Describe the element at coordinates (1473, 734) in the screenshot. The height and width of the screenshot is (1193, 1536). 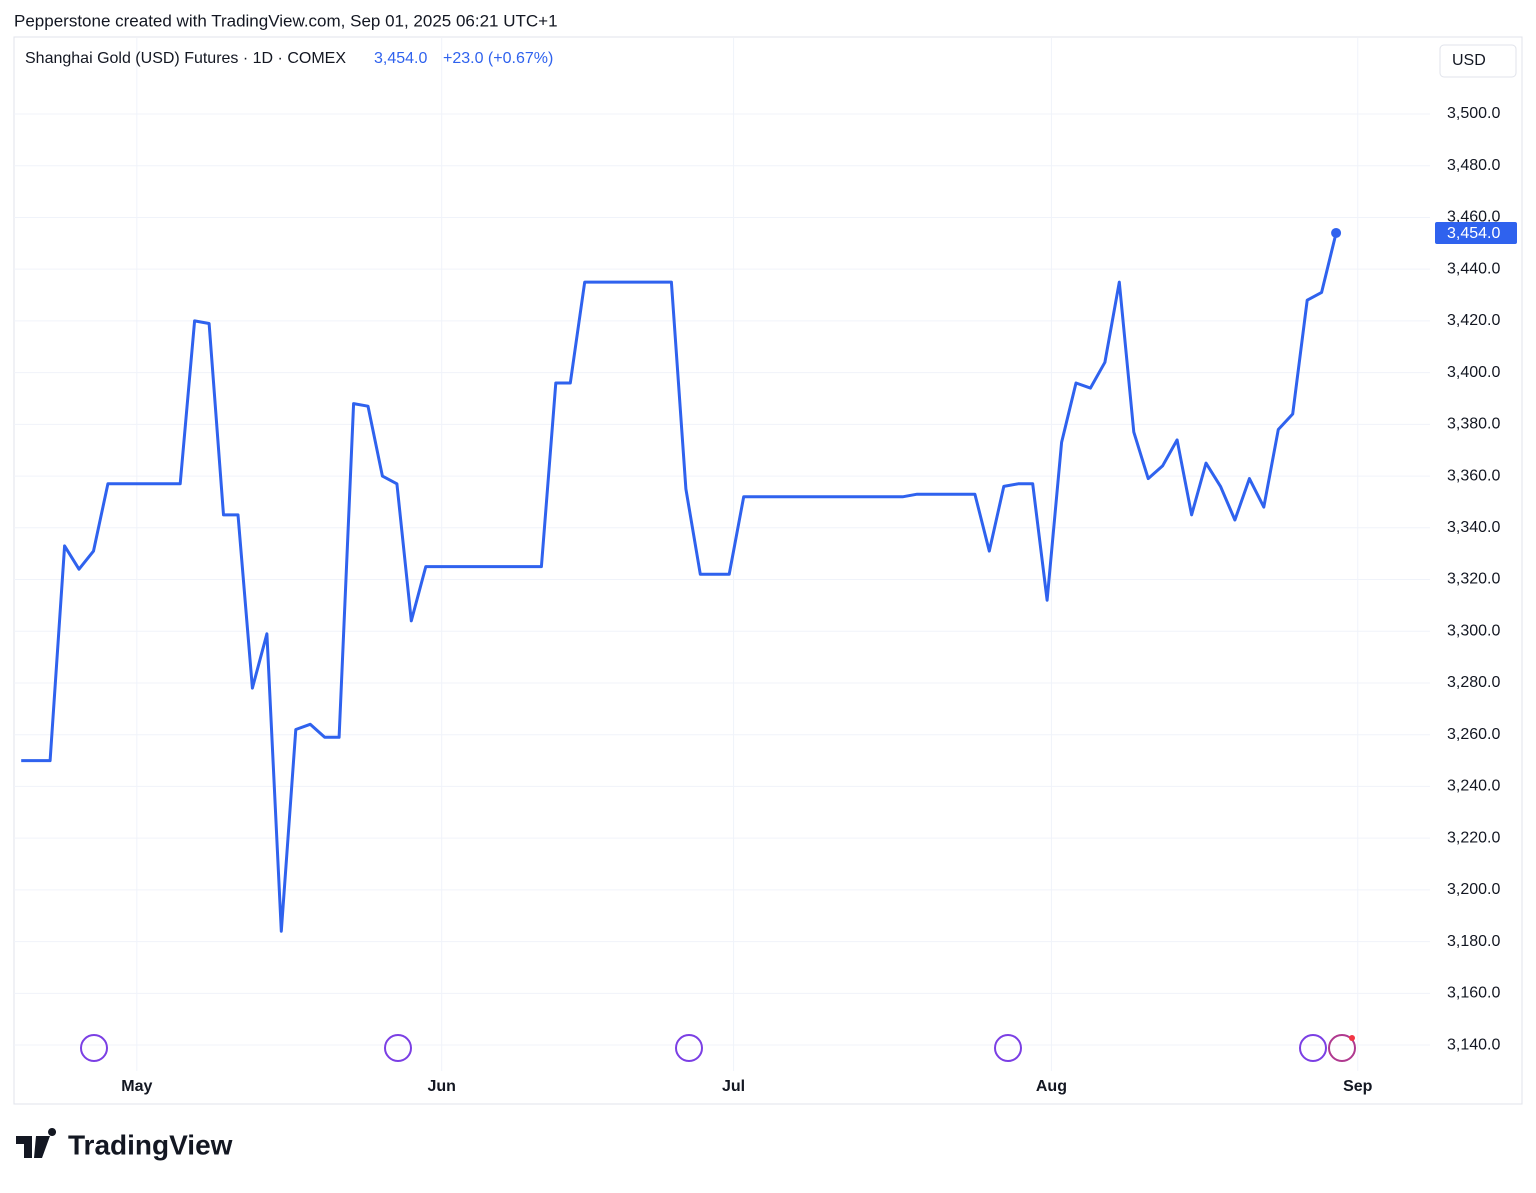
I see `y-tick-label: 3,260.0` at that location.